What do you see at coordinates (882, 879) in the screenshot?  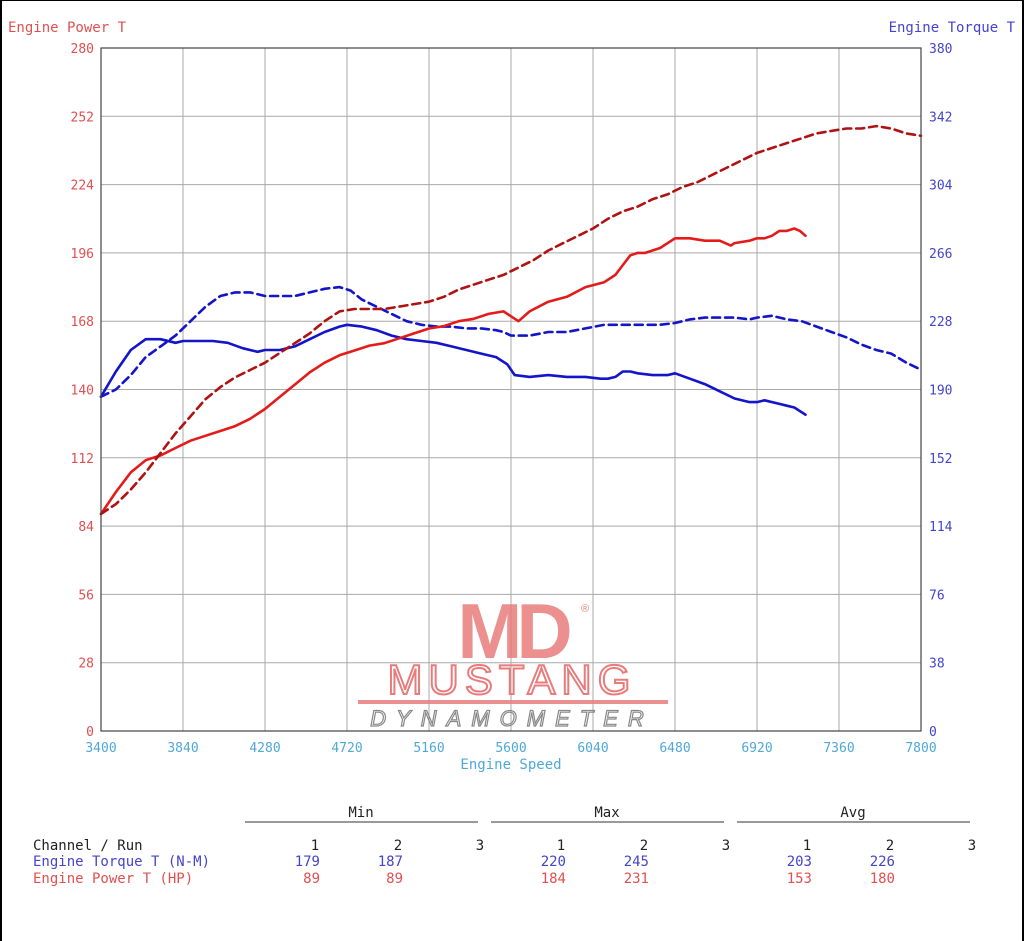 I see `table-cell: 180` at bounding box center [882, 879].